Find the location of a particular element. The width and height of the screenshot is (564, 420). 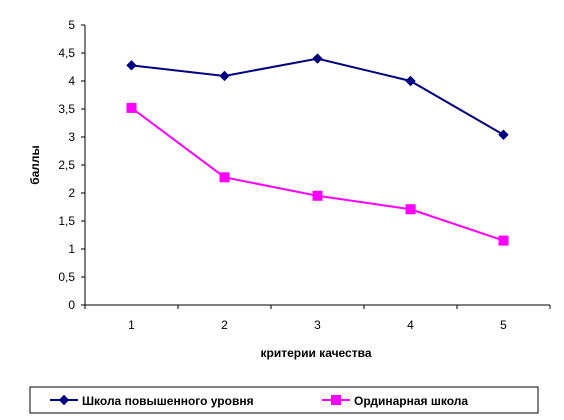

y-tick-label: 0,5 is located at coordinates (66, 277).